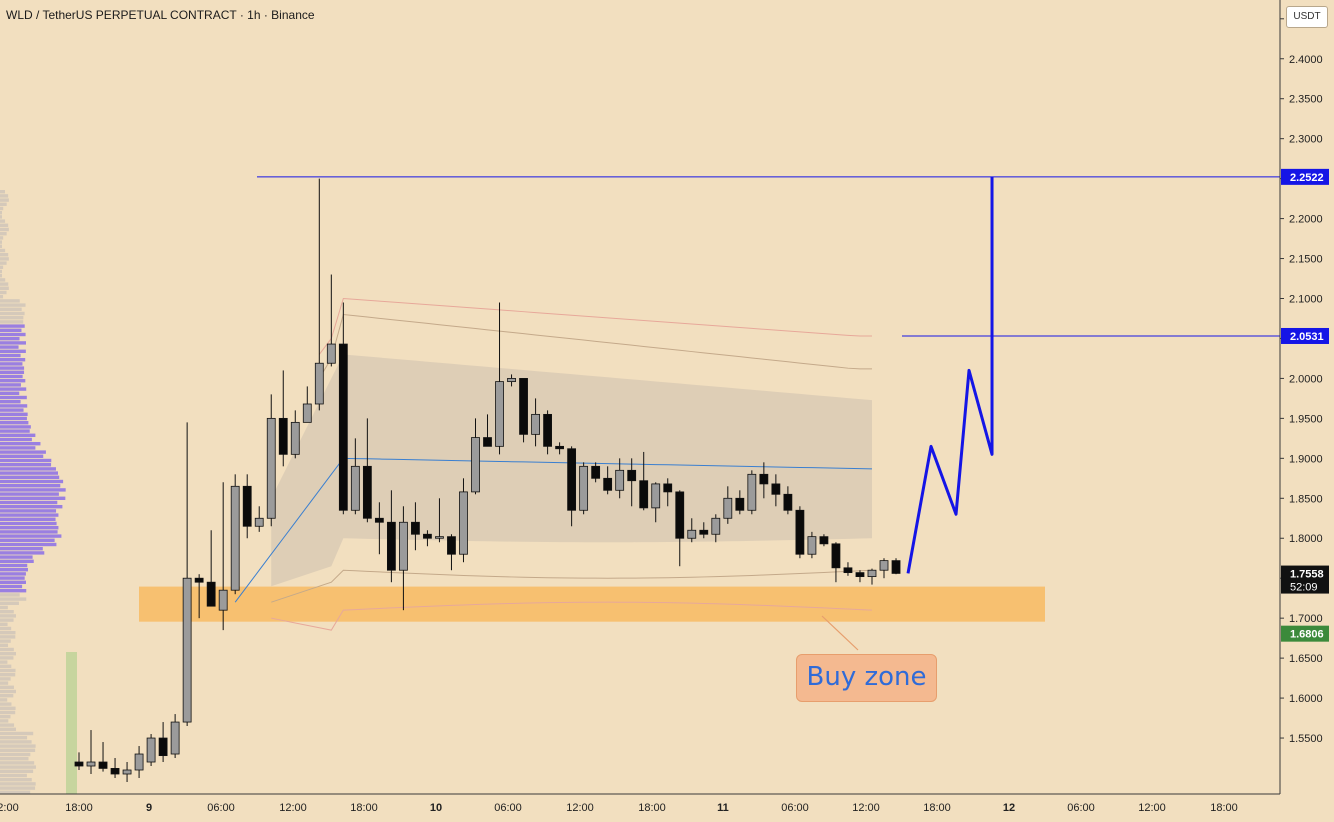 The height and width of the screenshot is (822, 1334). I want to click on y-tick-label: 2.1500, so click(1306, 260).